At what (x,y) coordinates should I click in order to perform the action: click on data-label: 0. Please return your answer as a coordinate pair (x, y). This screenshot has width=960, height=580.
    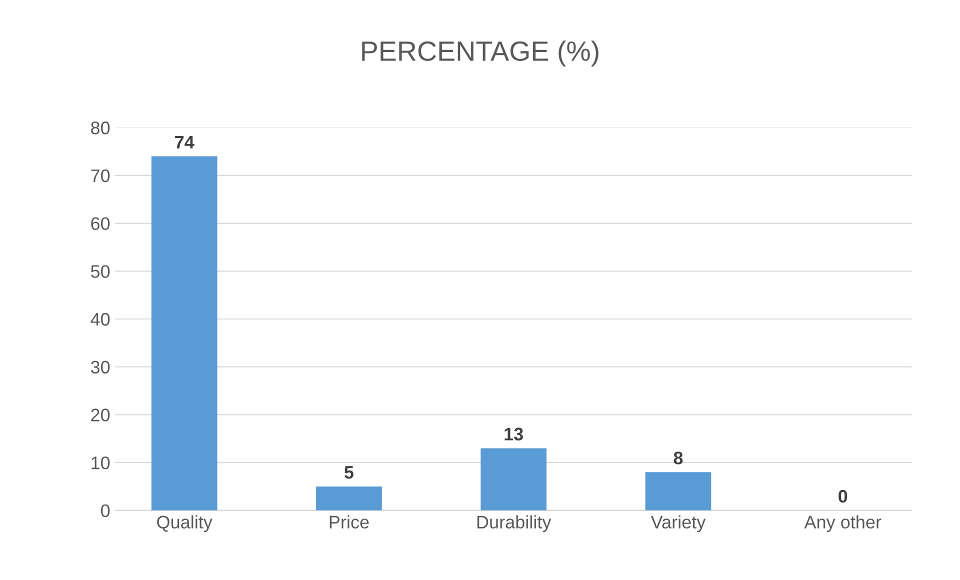
    Looking at the image, I should click on (843, 496).